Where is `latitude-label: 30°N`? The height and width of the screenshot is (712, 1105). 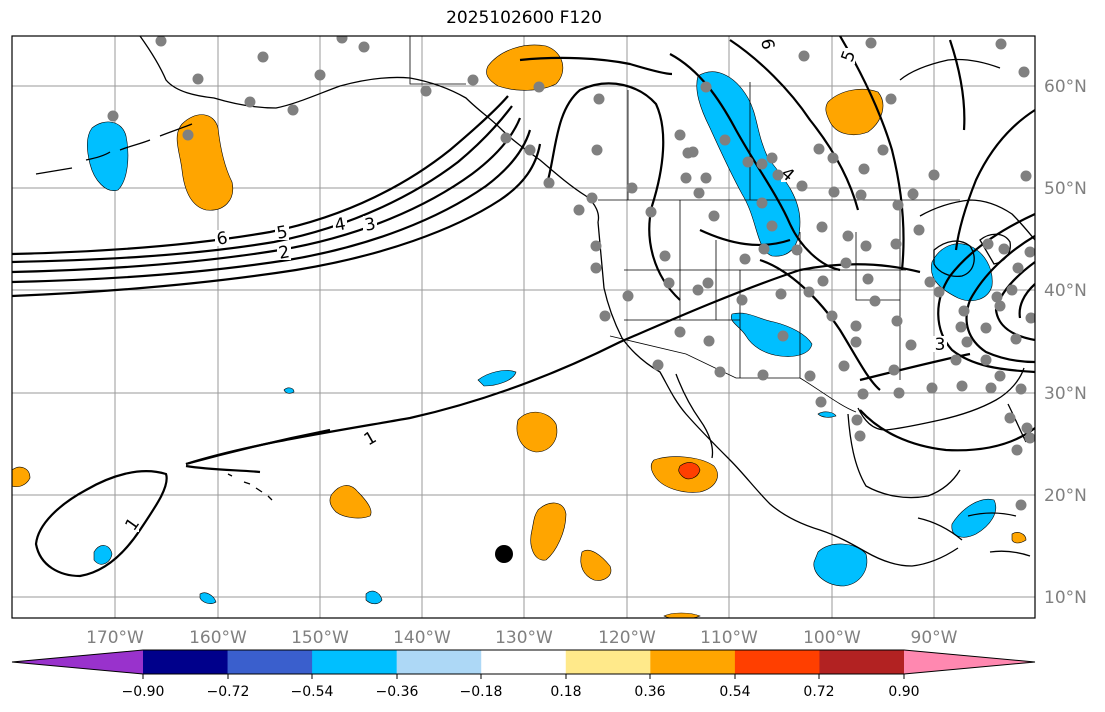 latitude-label: 30°N is located at coordinates (1065, 394).